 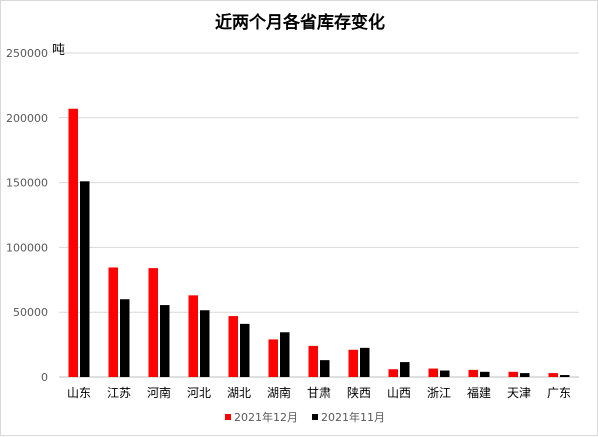 What do you see at coordinates (559, 393) in the screenshot?
I see `x-category-label: 广东` at bounding box center [559, 393].